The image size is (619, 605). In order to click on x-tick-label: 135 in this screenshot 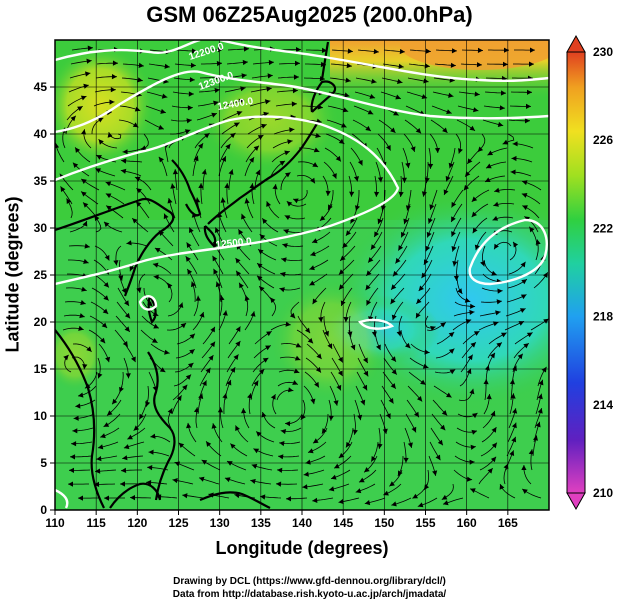, I will do `click(261, 523)`.